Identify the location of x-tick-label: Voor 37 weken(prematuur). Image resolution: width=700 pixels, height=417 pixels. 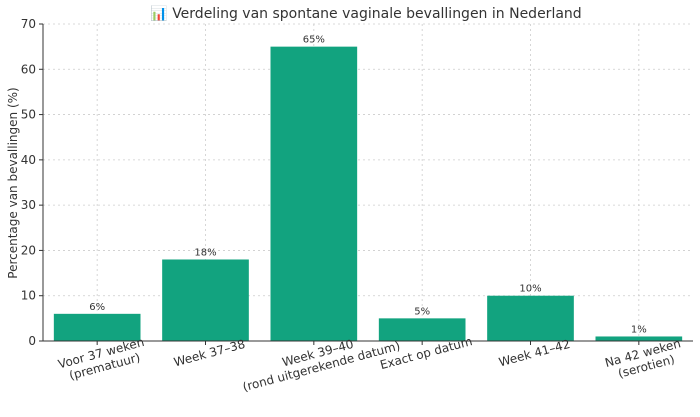
(103, 360).